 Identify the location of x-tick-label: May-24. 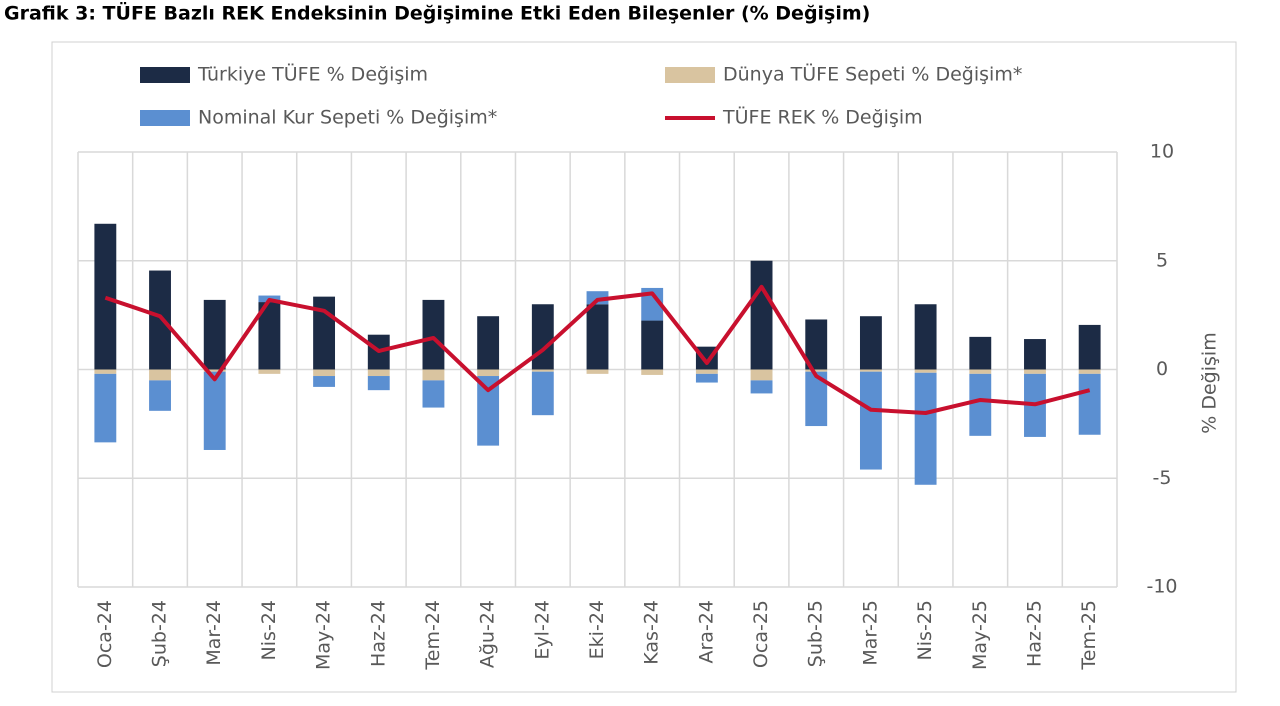
(324, 635).